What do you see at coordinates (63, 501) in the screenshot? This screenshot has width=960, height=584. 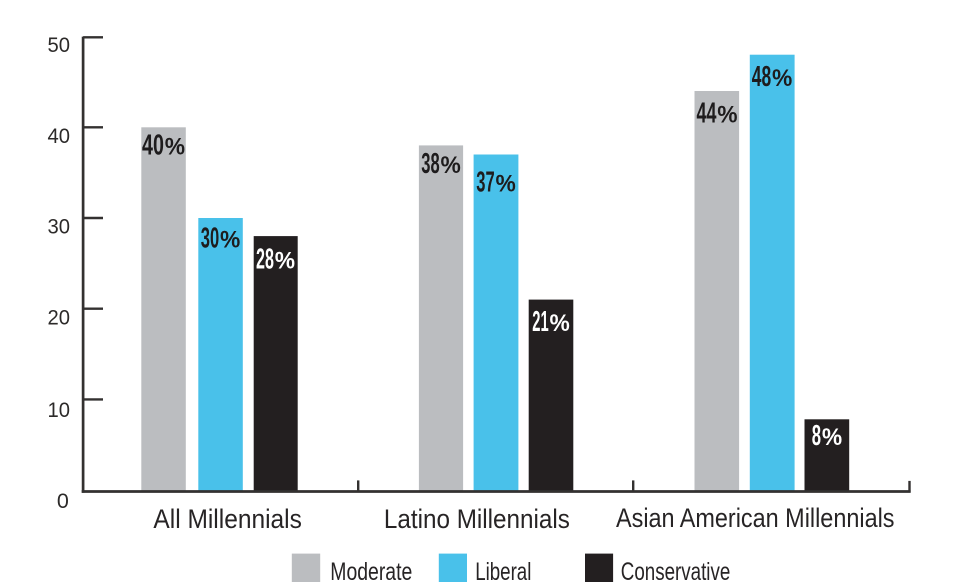 I see `svg-text: 0` at bounding box center [63, 501].